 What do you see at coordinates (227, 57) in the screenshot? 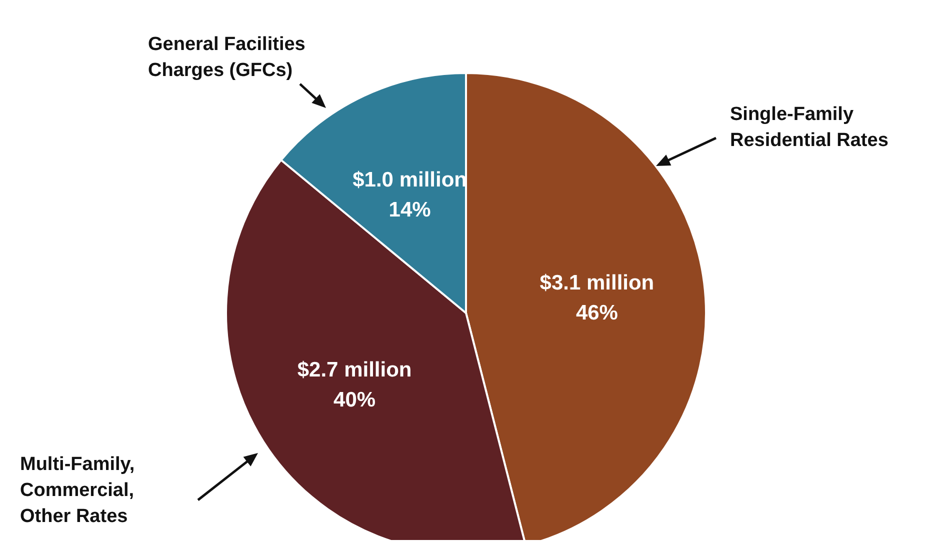
I see `slice-label: General Facilities Charges (GFCs)` at bounding box center [227, 57].